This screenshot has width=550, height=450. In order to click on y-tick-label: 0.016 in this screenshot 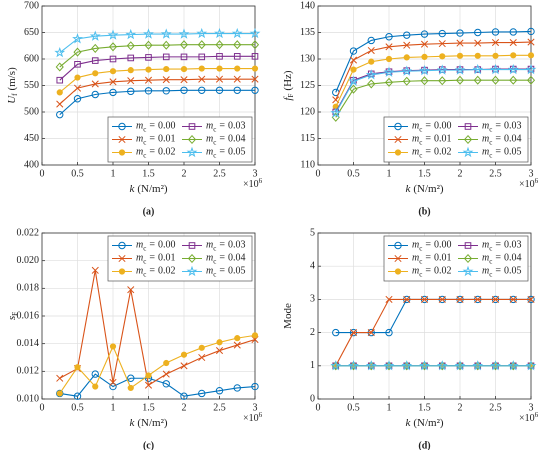, I will do `click(28, 315)`.